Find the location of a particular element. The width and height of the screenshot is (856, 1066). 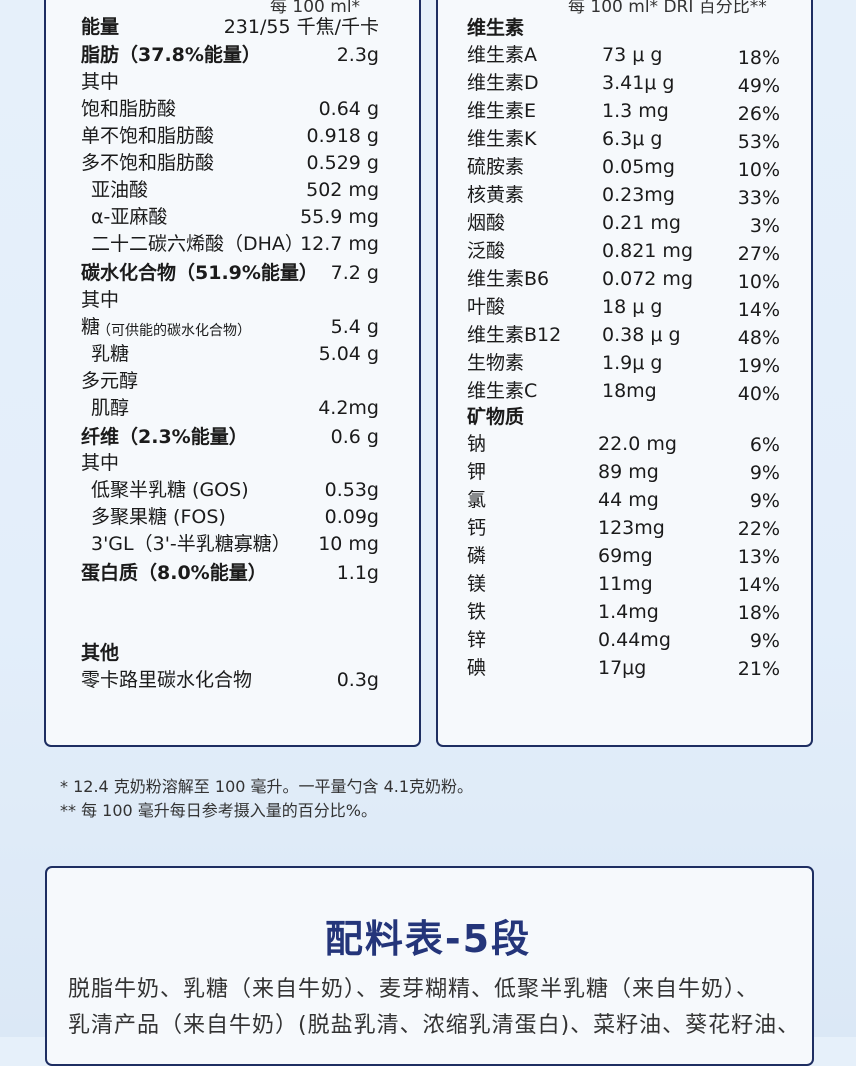

vitamin-dri: 49% is located at coordinates (758, 86).